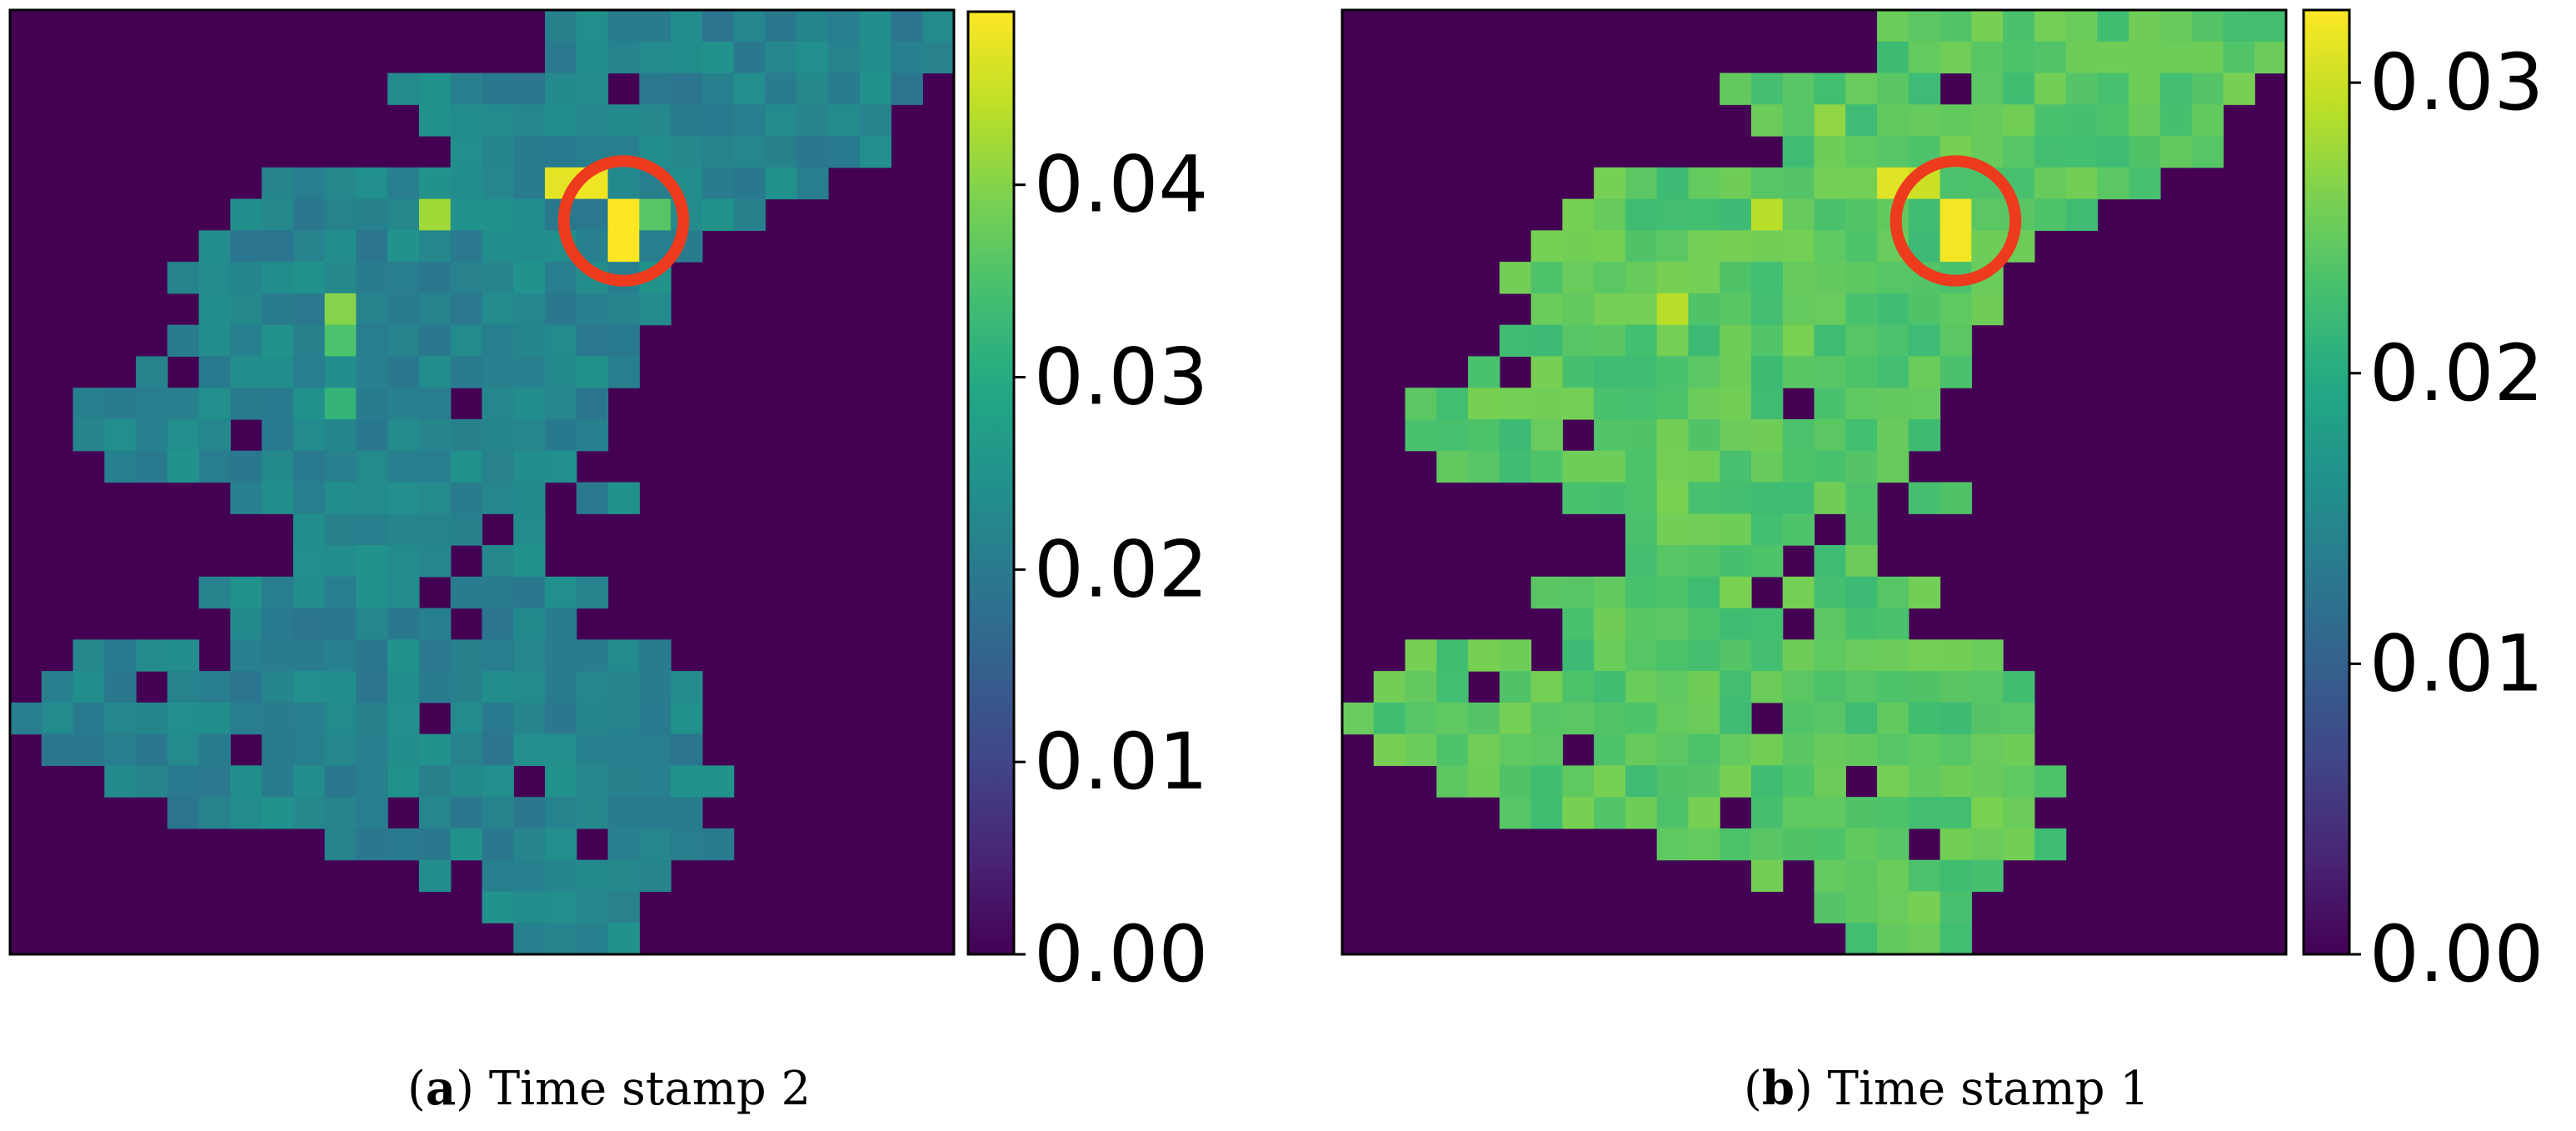 This screenshot has height=1131, width=2576. Describe the element at coordinates (1121, 378) in the screenshot. I see `colorbar-tick-label: 0.03` at that location.